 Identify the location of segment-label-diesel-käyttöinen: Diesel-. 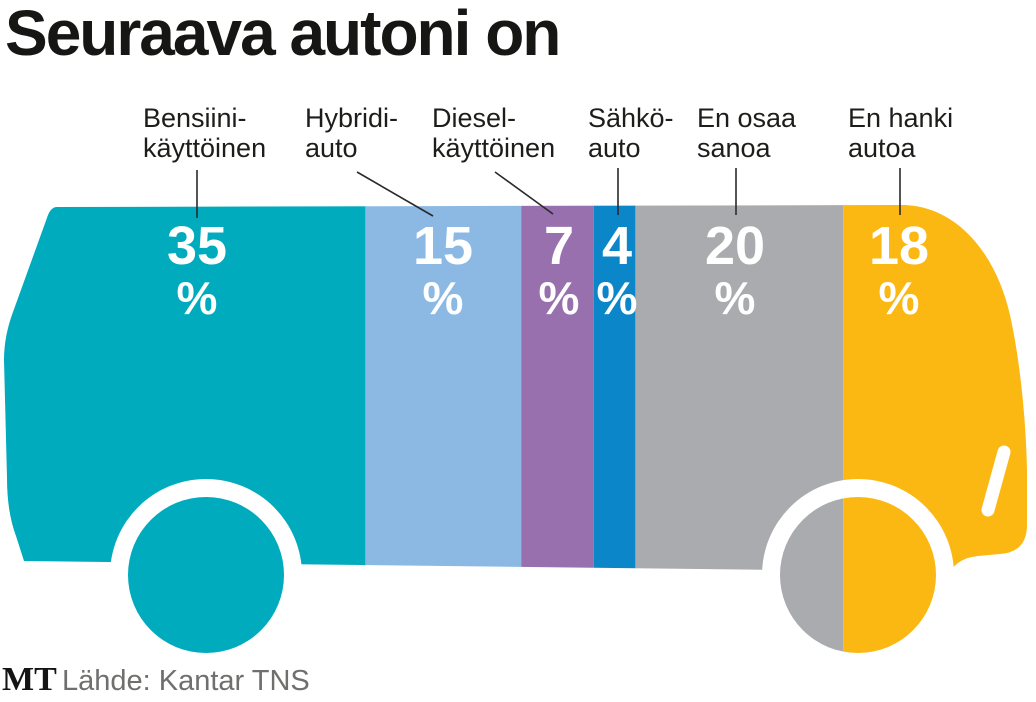
(474, 118).